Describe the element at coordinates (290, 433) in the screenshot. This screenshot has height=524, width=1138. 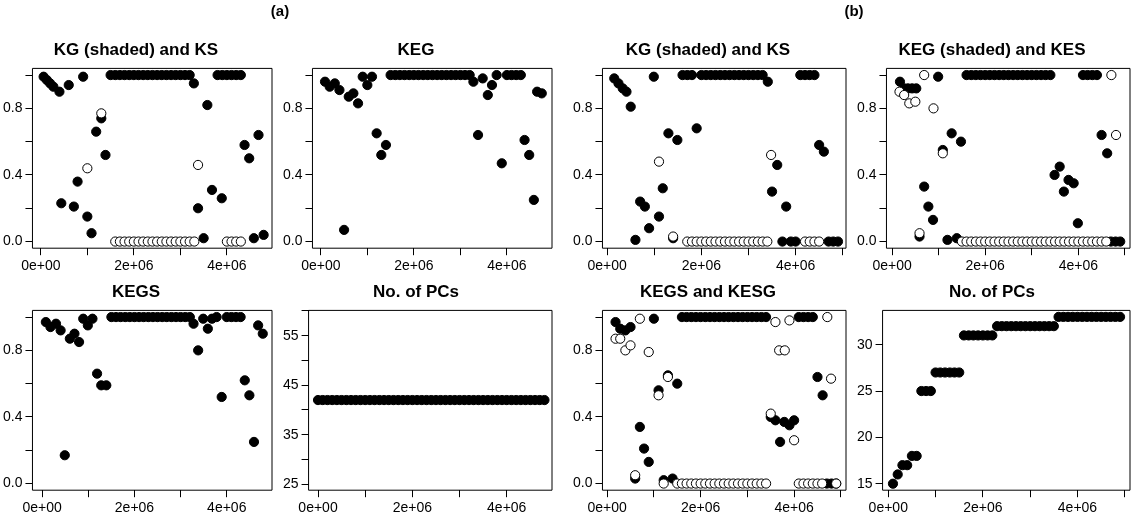
I see `y-tick-label: 35` at that location.